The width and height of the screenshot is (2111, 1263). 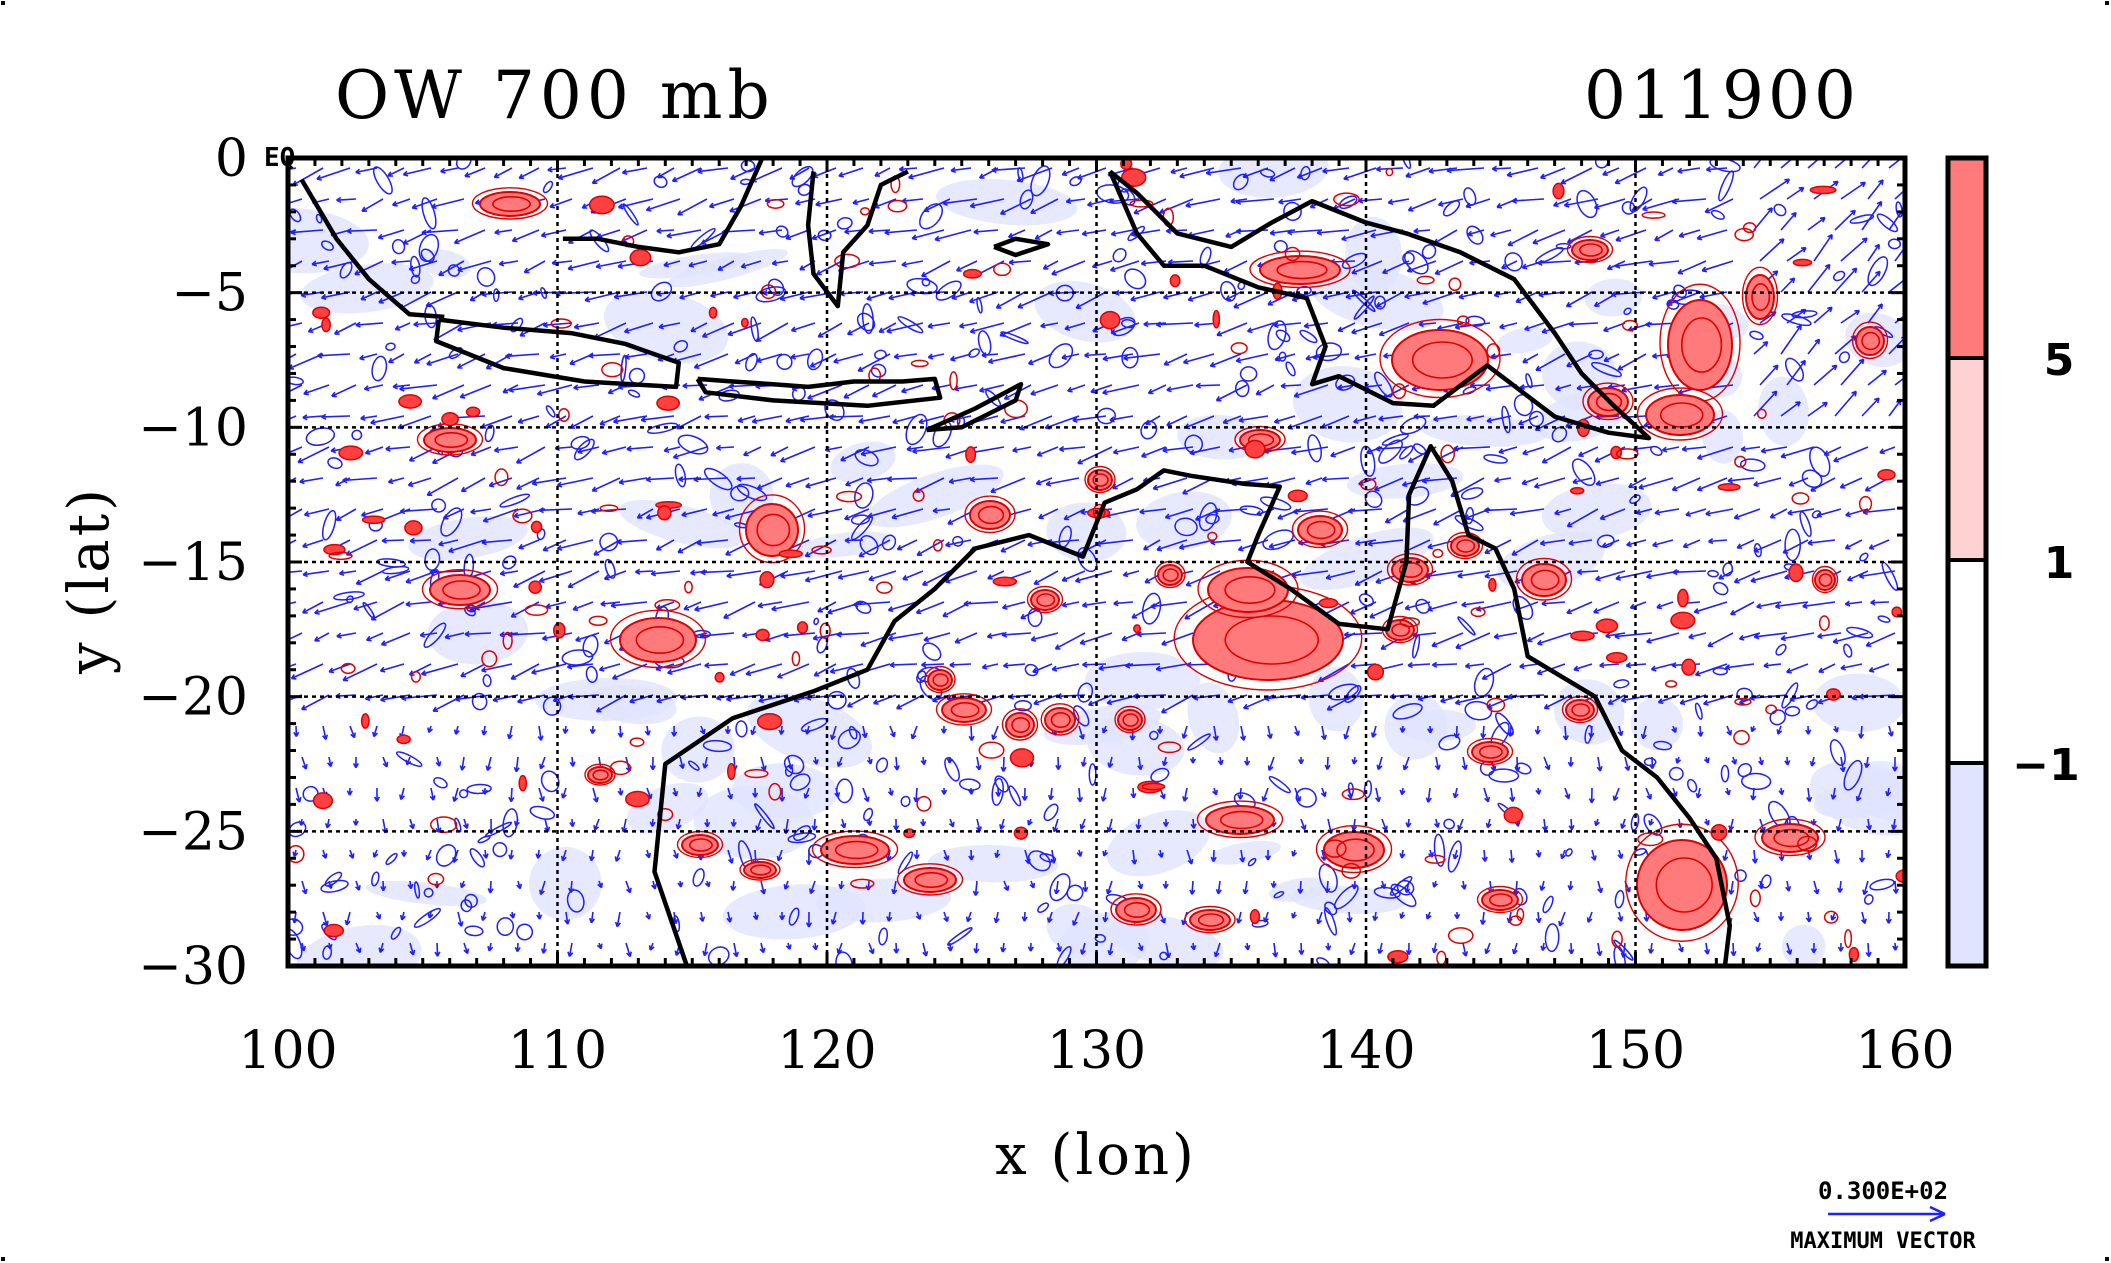 What do you see at coordinates (89, 580) in the screenshot?
I see `y-axis-title: y (lat)` at bounding box center [89, 580].